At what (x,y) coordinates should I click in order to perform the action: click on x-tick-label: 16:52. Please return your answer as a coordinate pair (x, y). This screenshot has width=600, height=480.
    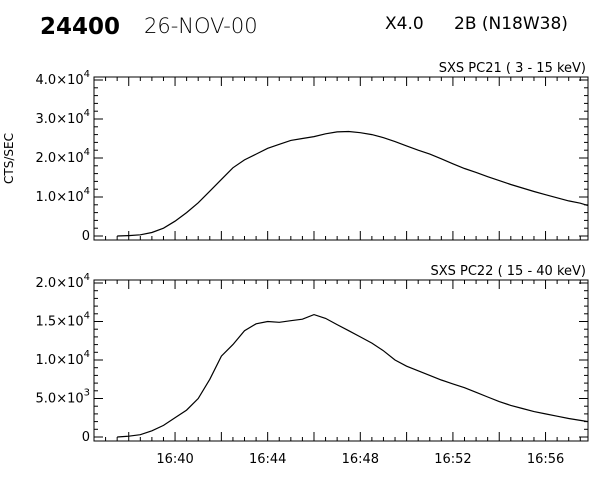
    Looking at the image, I should click on (452, 459).